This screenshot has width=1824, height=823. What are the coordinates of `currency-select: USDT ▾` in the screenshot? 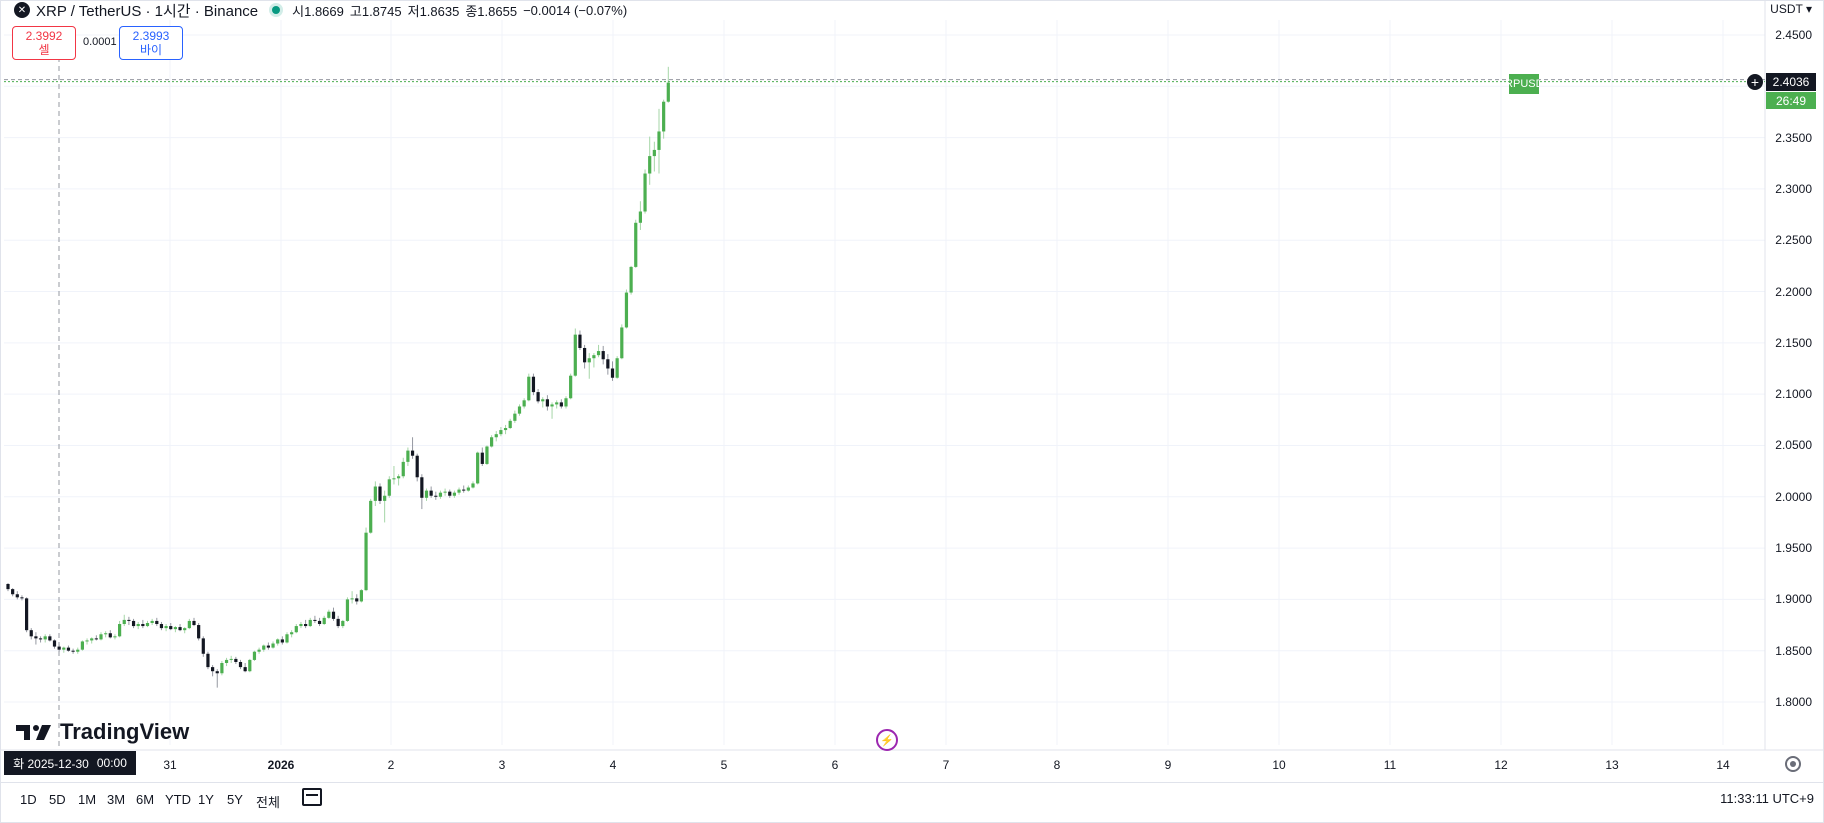 It's located at (1791, 9).